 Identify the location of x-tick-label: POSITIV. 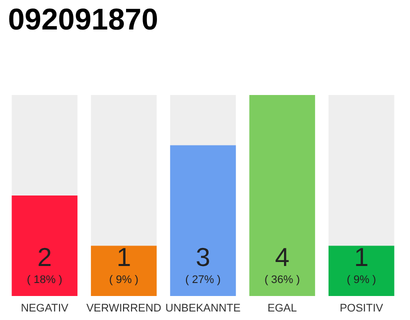
(362, 308).